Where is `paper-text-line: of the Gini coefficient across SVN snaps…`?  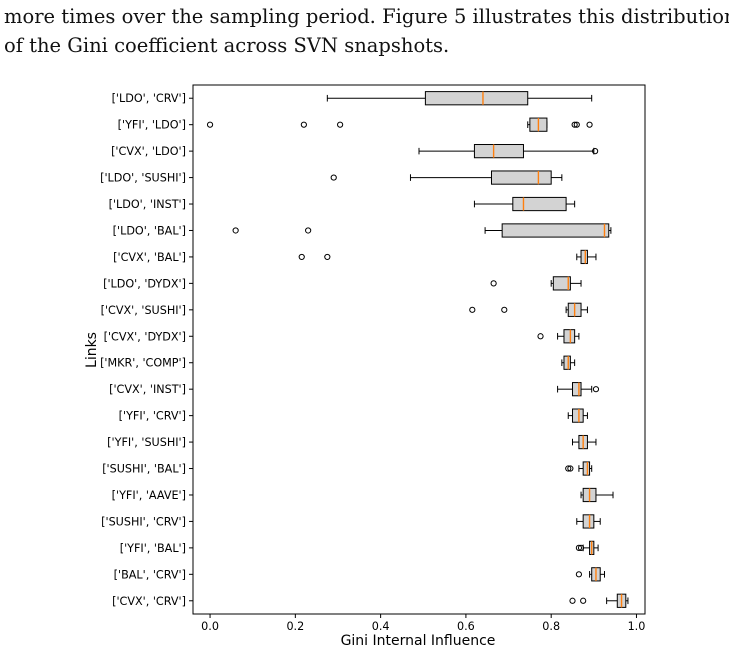 paper-text-line: of the Gini coefficient across SVN snaps… is located at coordinates (227, 45).